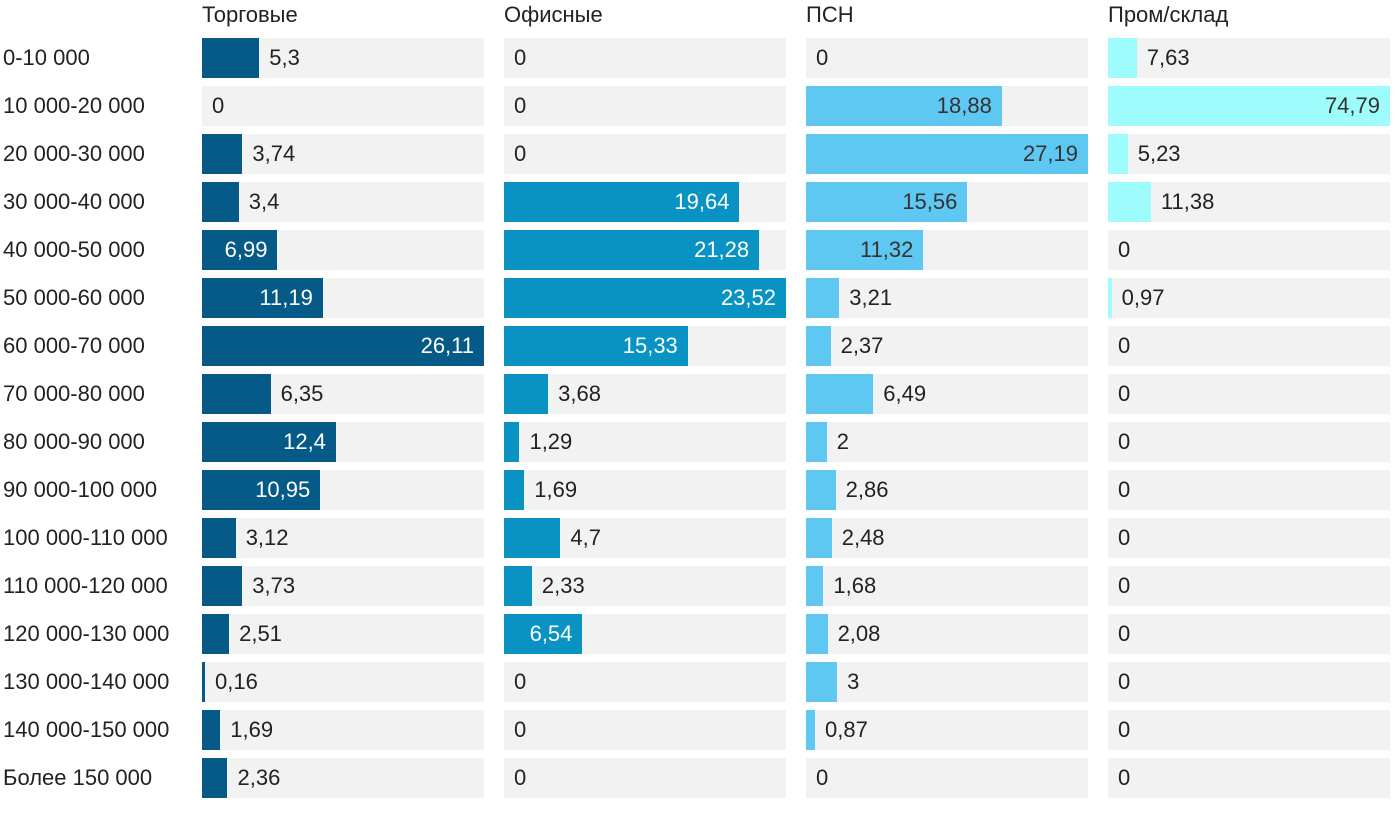 Image resolution: width=1400 pixels, height=814 pixels. Describe the element at coordinates (284, 57) in the screenshot. I see `data-label: 5,3` at that location.